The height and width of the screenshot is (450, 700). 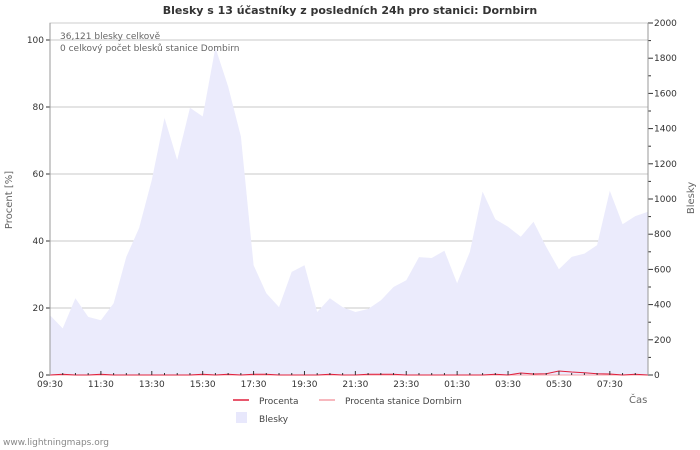 I want to click on y-left-tick-label: 100, so click(x=35, y=41).